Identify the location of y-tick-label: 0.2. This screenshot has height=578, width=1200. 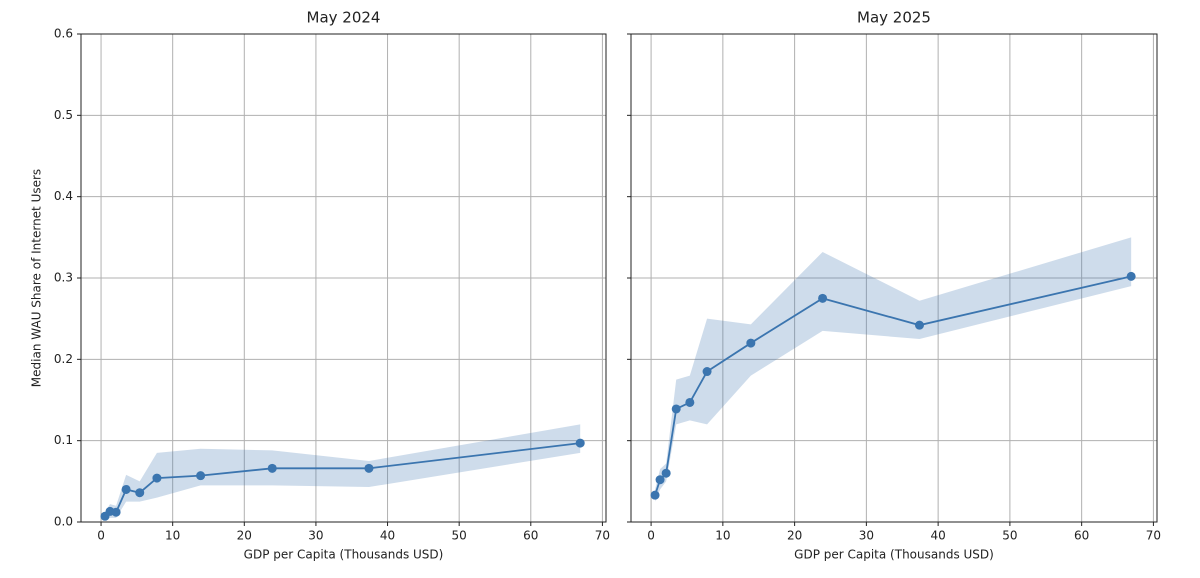
(63, 359).